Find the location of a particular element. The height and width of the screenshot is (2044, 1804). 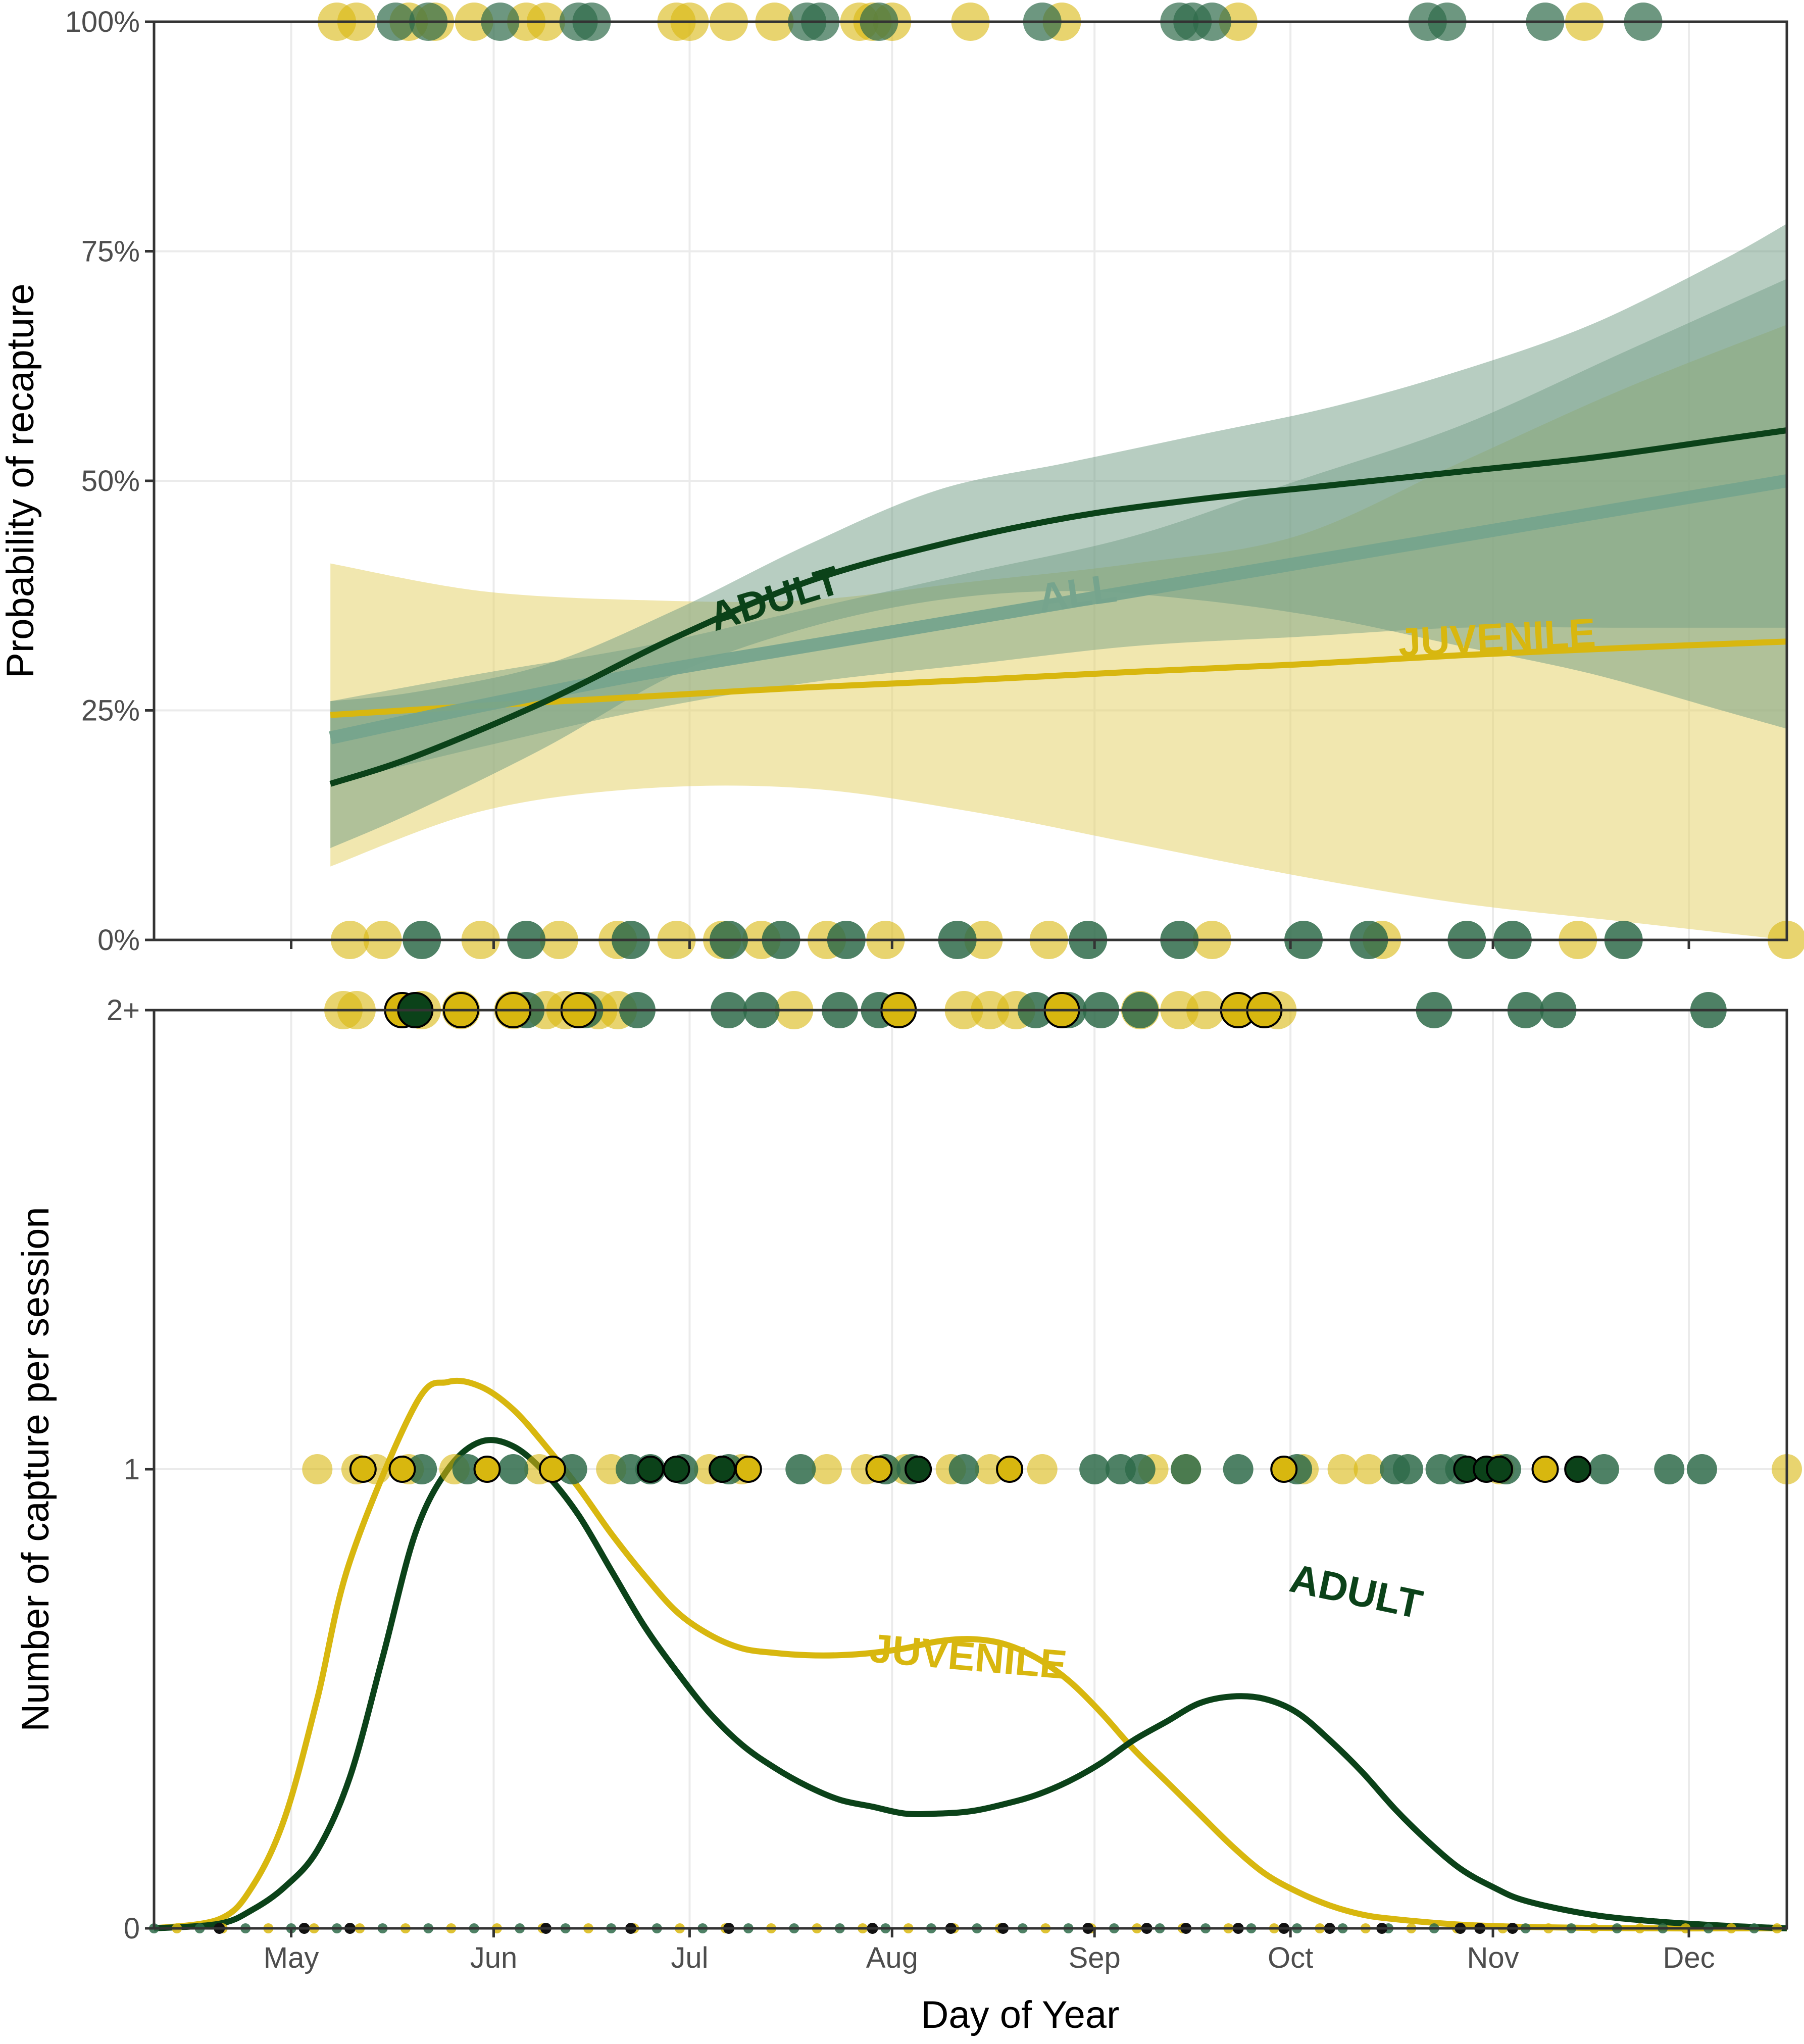

top-y-tick-label-3: 75% is located at coordinates (110, 251).